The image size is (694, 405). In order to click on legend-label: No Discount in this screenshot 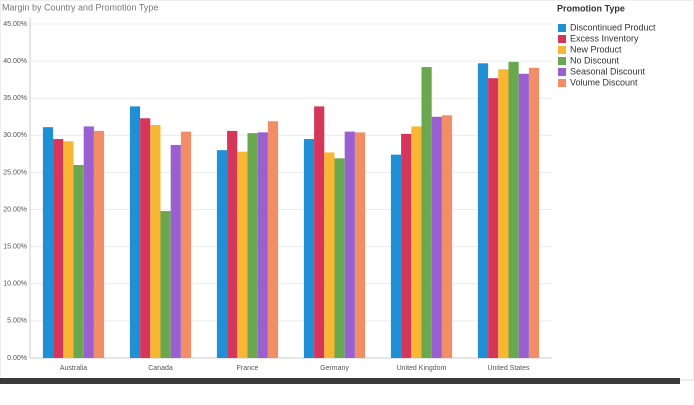, I will do `click(595, 60)`.